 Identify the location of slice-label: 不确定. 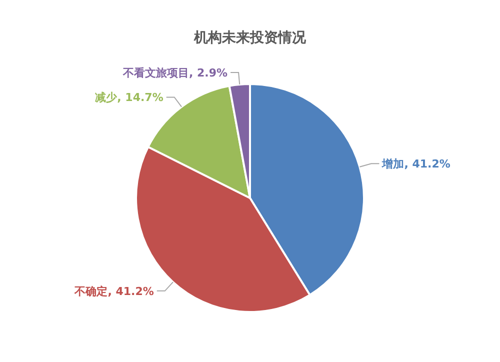
(91, 291).